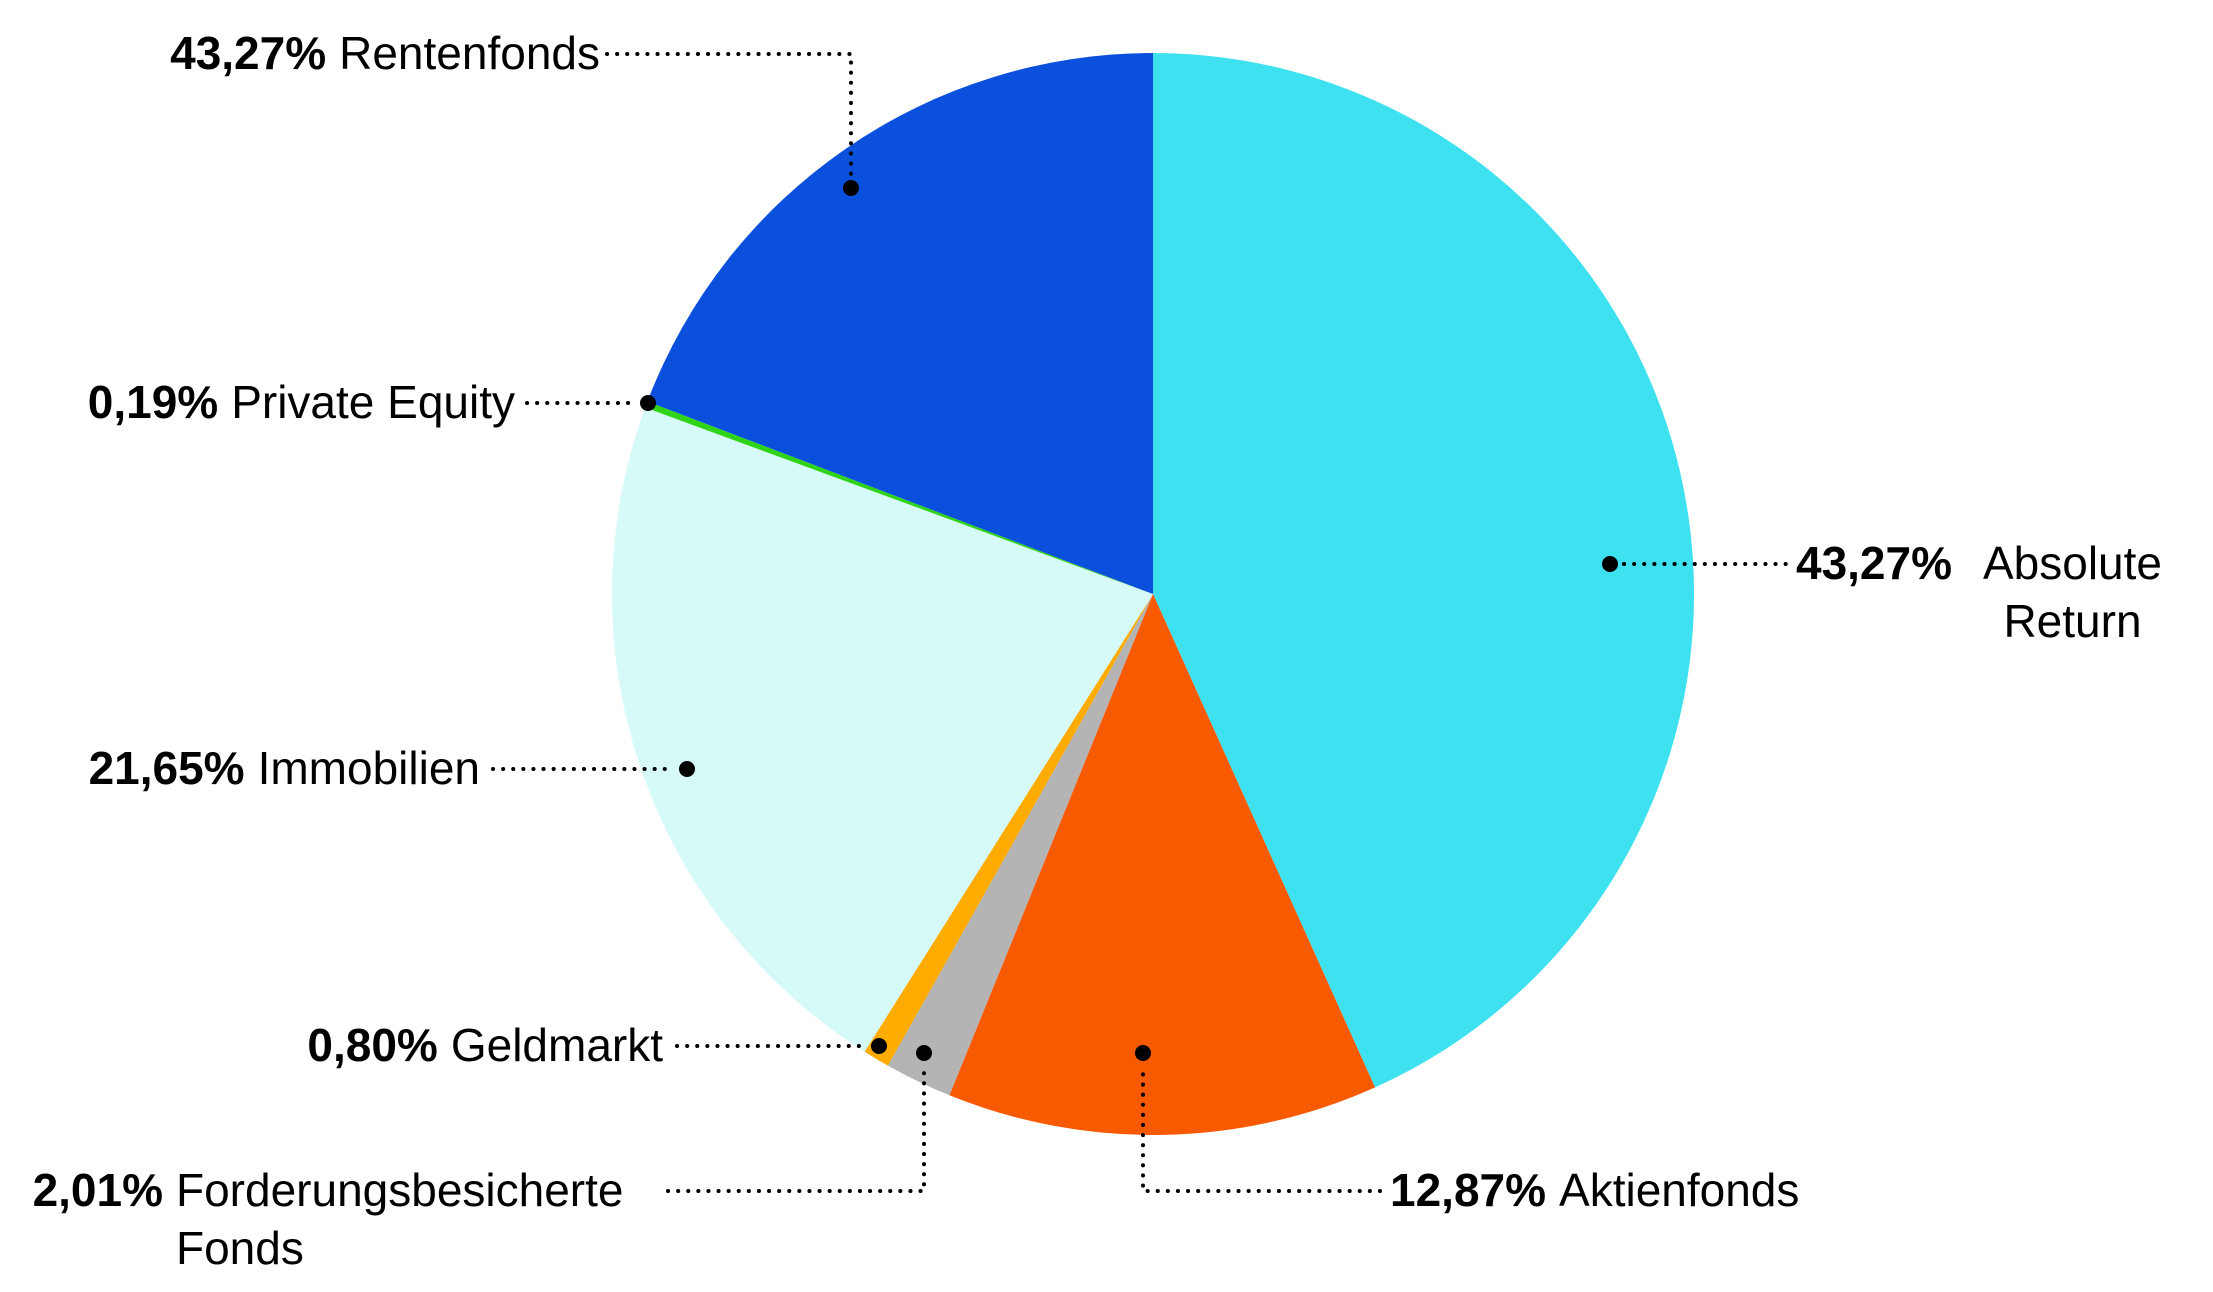 The image size is (2213, 1292). Describe the element at coordinates (851, 188) in the screenshot. I see `rentenfonds-anchor-dot` at that location.